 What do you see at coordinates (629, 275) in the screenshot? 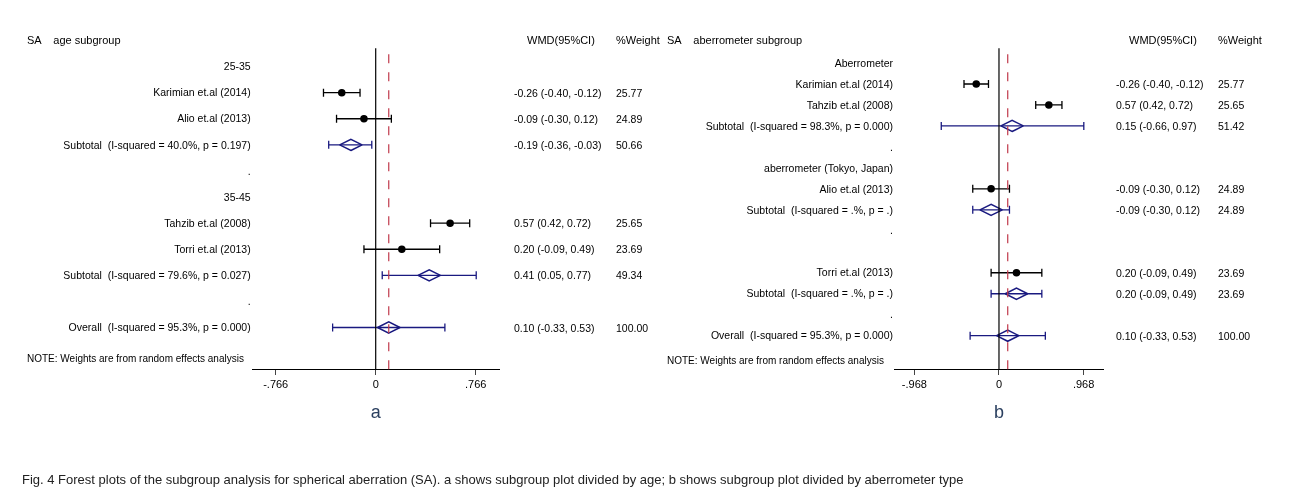
I see `text: 49.34` at bounding box center [629, 275].